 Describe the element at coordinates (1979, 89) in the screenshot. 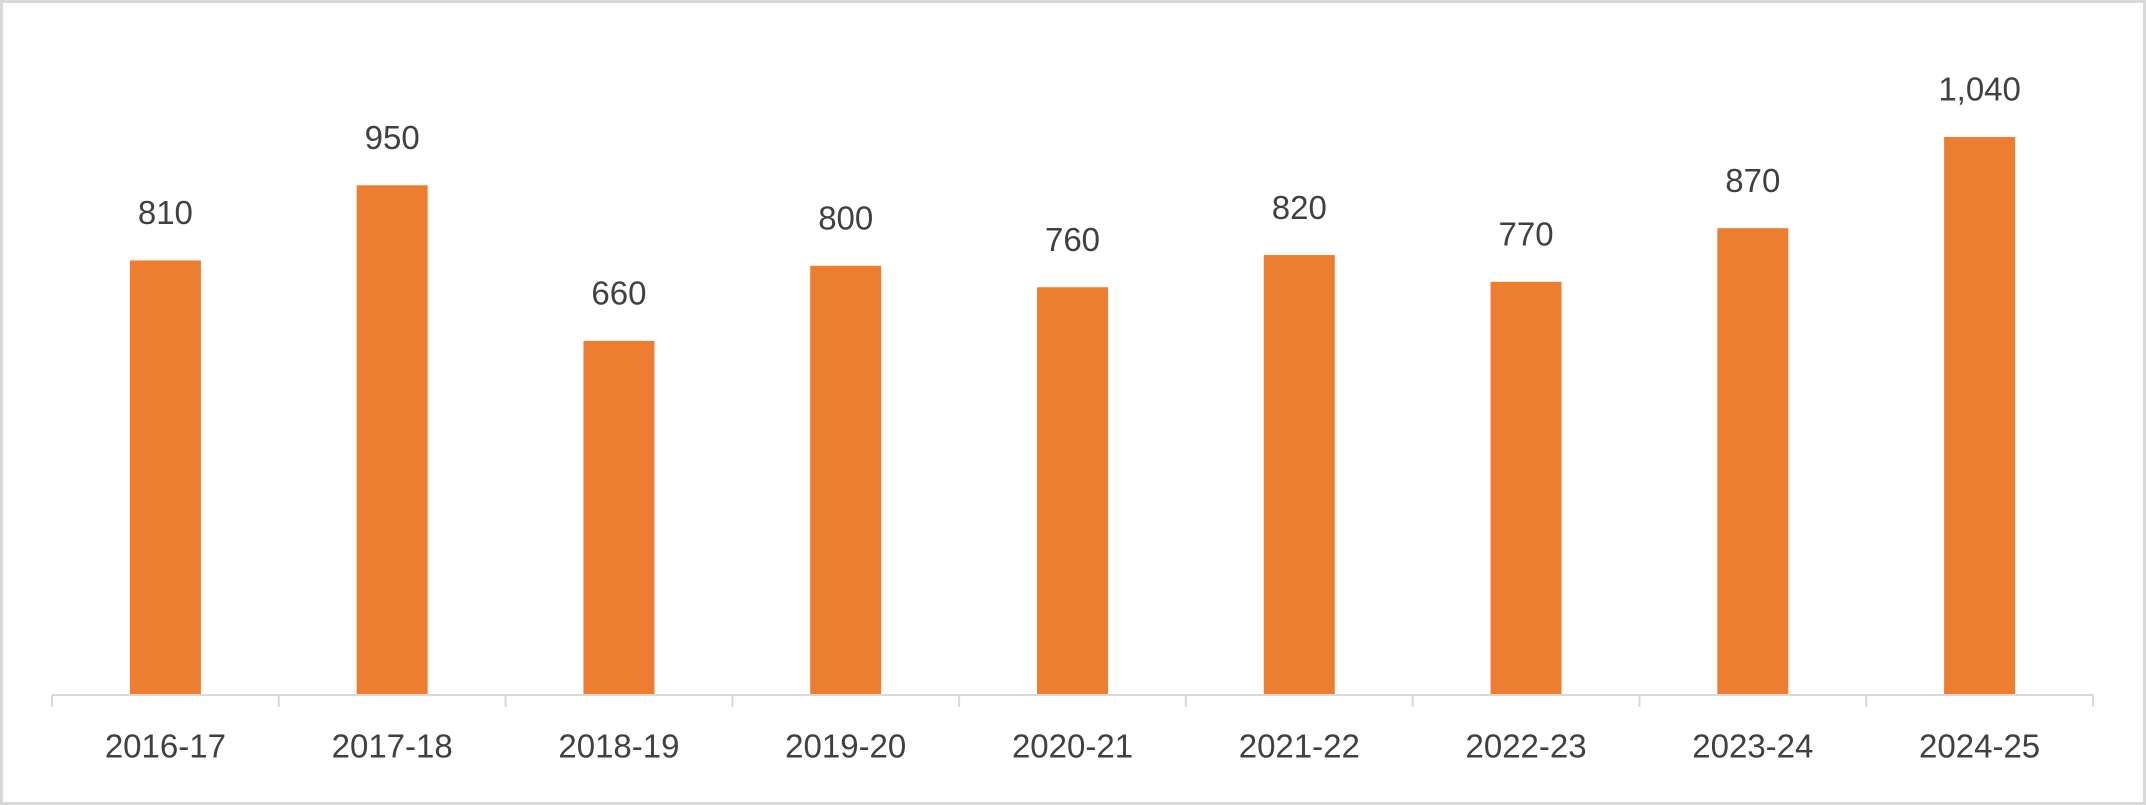

I see `value-label: 1,040` at that location.